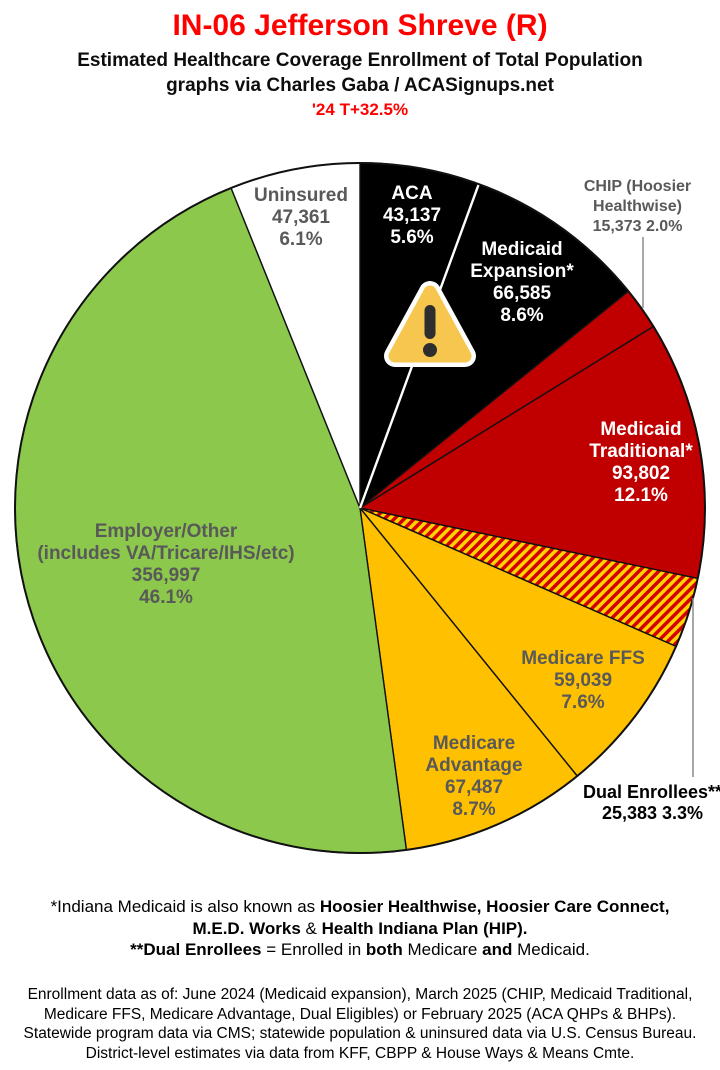 The height and width of the screenshot is (1070, 720). I want to click on slice-label-uninsured: Uninsured 47,361 6.1%, so click(301, 217).